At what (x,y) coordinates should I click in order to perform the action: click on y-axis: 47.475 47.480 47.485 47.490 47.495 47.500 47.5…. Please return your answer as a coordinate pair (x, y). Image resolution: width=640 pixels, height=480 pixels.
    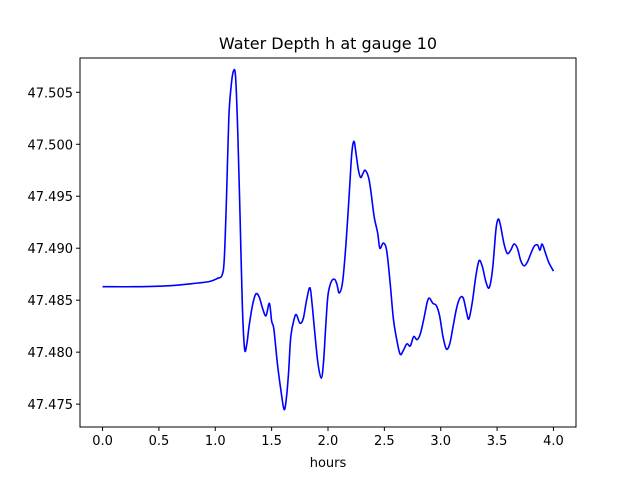
    Looking at the image, I should click on (54, 249).